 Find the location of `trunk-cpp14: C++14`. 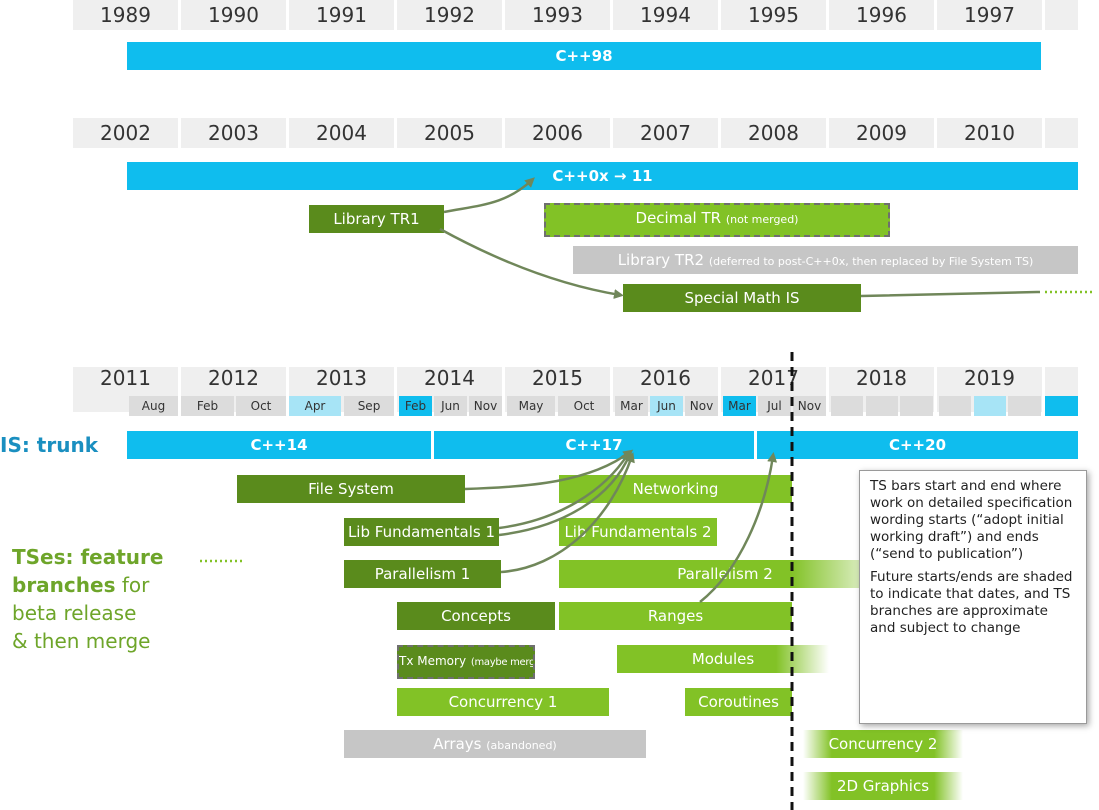

trunk-cpp14: C++14 is located at coordinates (279, 445).